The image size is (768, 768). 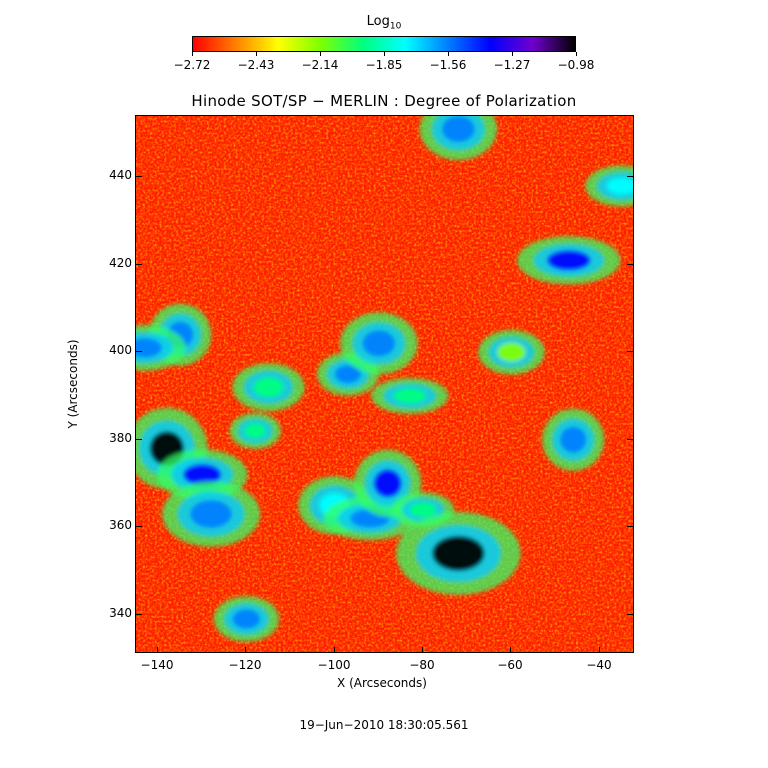 What do you see at coordinates (384, 65) in the screenshot?
I see `colorbar-tick-label: −1.85` at bounding box center [384, 65].